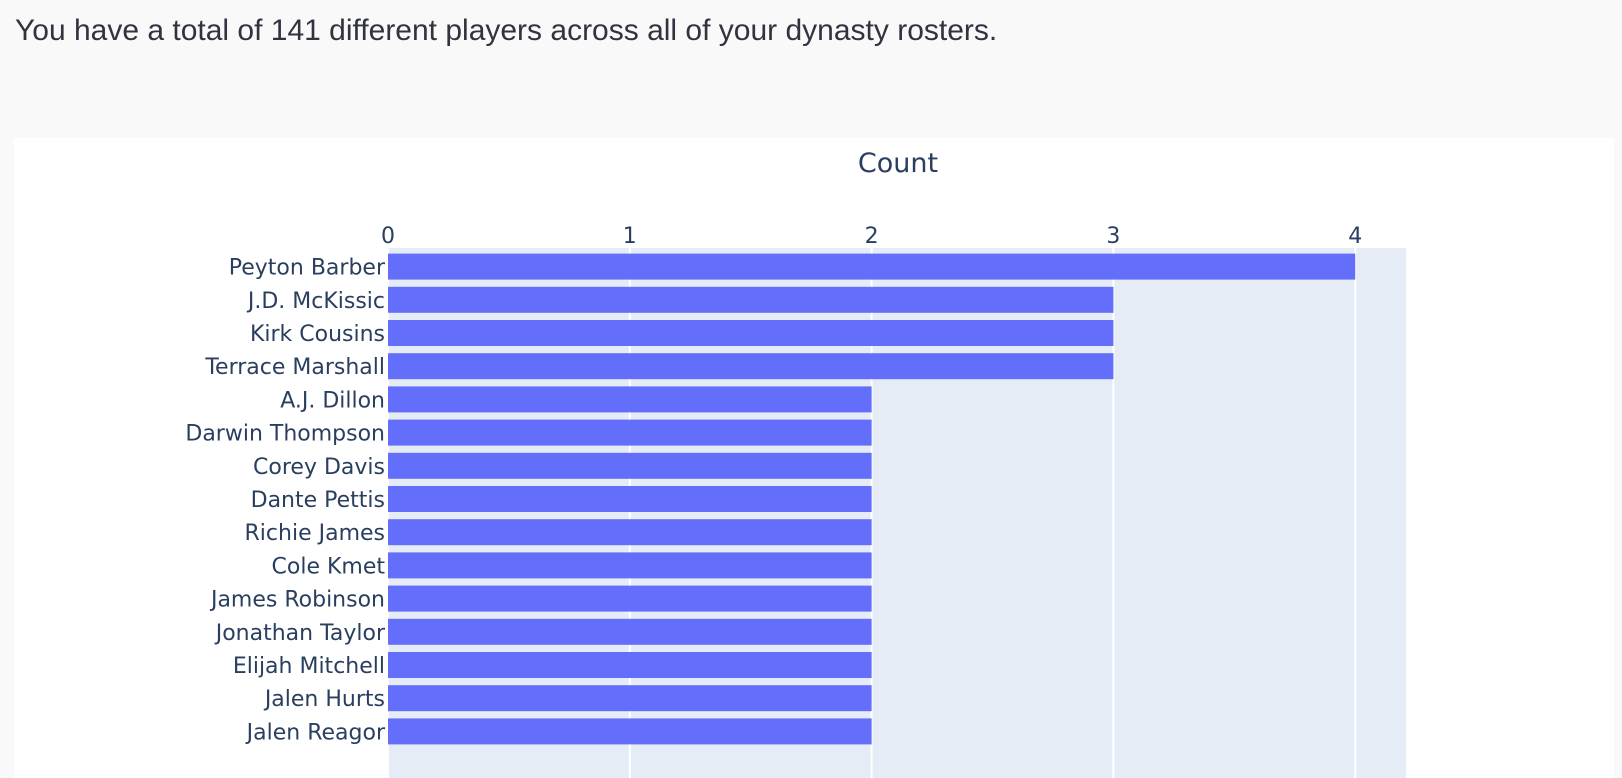 The height and width of the screenshot is (778, 1622). I want to click on category-label: Jalen Hurts, so click(324, 699).